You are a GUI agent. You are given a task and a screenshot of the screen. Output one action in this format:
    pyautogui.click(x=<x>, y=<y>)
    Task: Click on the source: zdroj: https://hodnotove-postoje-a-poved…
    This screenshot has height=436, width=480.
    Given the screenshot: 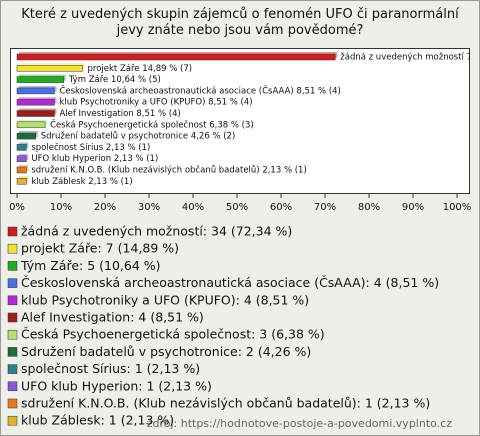 What is the action you would take?
    pyautogui.click(x=300, y=423)
    